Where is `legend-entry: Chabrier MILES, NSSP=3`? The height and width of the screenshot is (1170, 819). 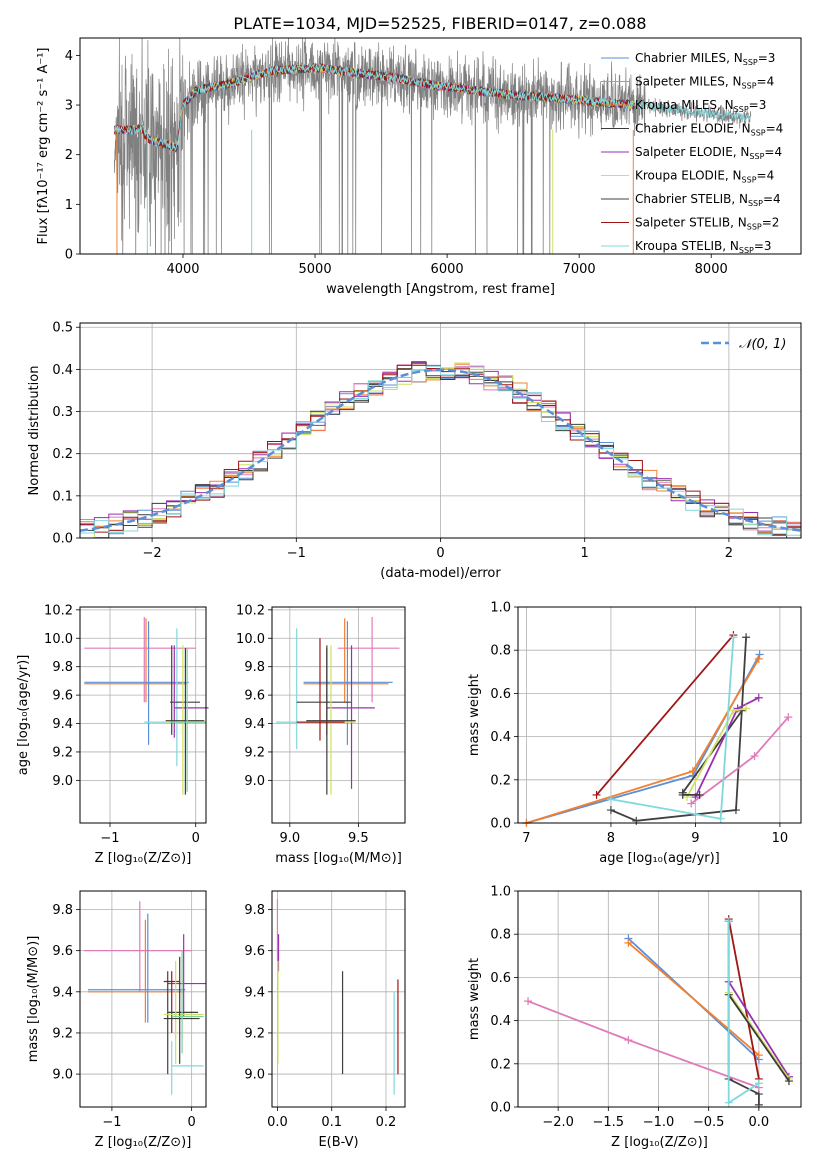 legend-entry: Chabrier MILES, NSSP=3 is located at coordinates (705, 59).